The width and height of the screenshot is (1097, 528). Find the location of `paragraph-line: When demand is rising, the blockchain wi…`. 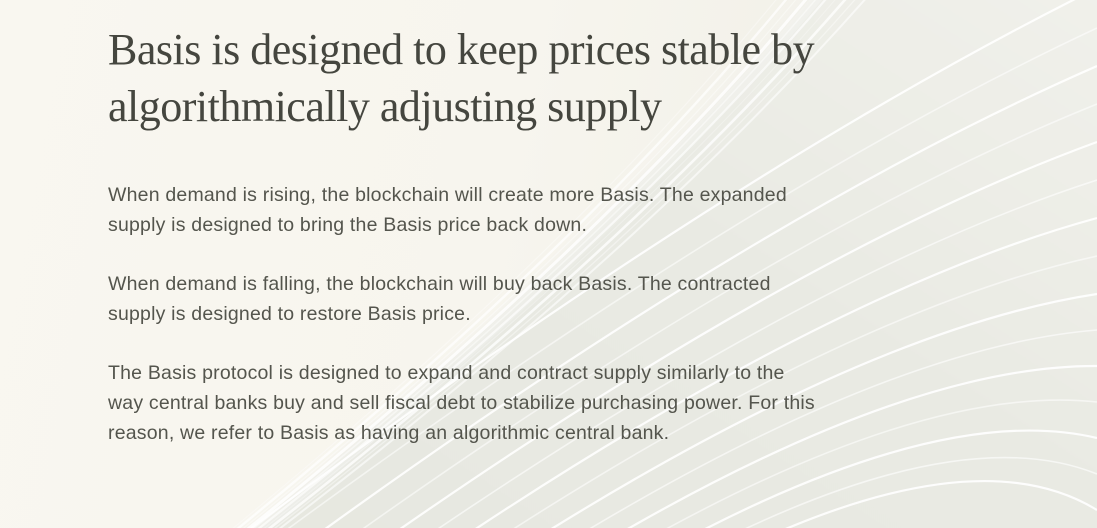

paragraph-line: When demand is rising, the blockchain wi… is located at coordinates (447, 195).